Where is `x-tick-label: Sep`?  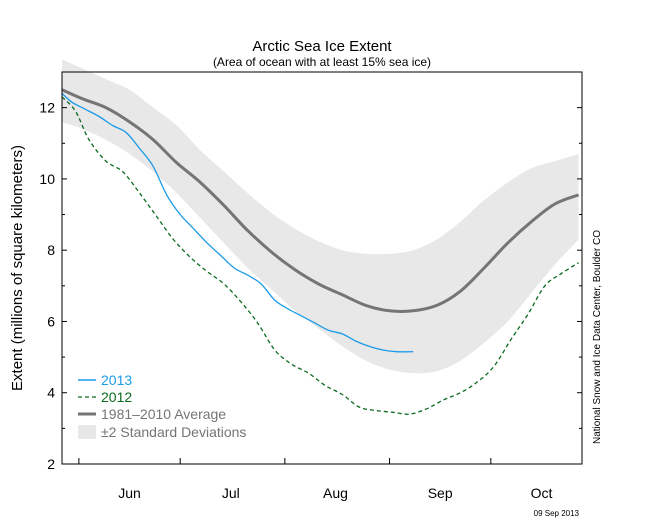 x-tick-label: Sep is located at coordinates (440, 493).